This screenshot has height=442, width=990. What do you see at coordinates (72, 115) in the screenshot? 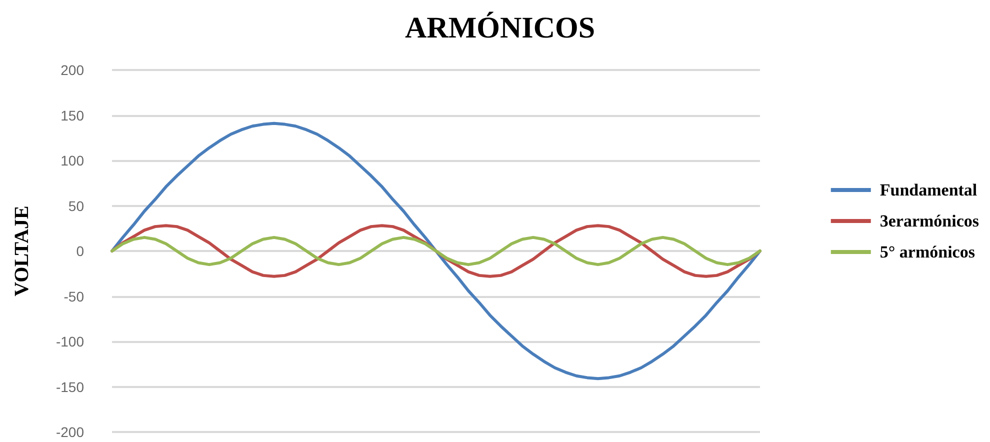
I see `y-tick-label: 150` at bounding box center [72, 115].